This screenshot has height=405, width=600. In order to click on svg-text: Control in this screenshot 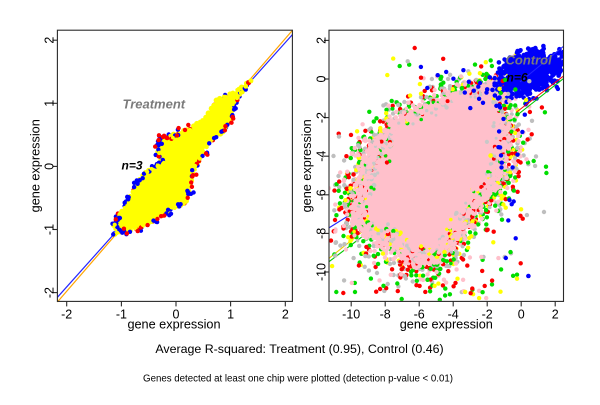, I will do `click(529, 60)`.